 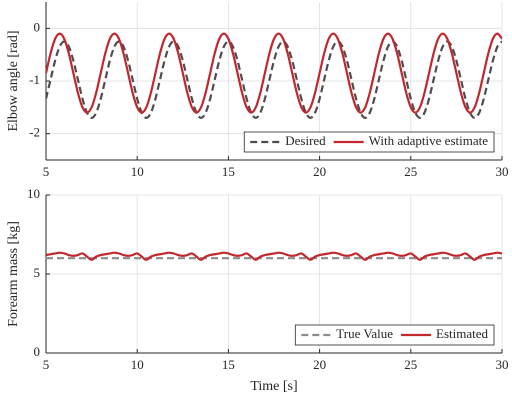 I want to click on y-axis-label: Elbow angle [rad], so click(x=13, y=80).